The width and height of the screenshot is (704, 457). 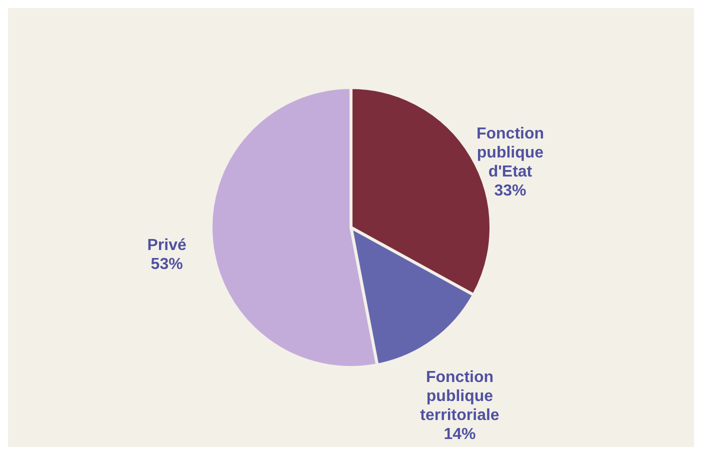 What do you see at coordinates (510, 191) in the screenshot?
I see `data-label: 33%` at bounding box center [510, 191].